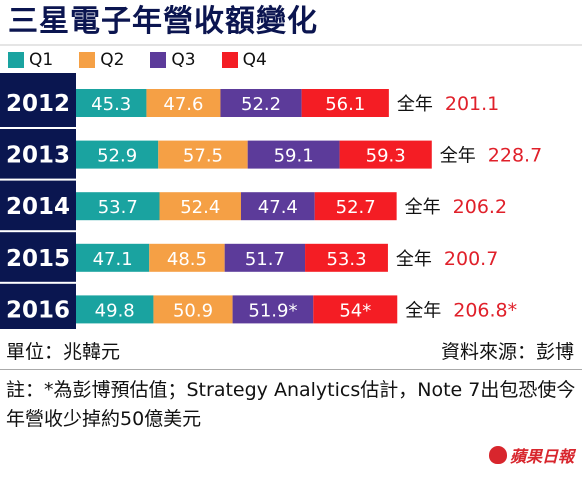 The image size is (582, 484). I want to click on bar-label-2016-q1: 49.8, so click(115, 310).